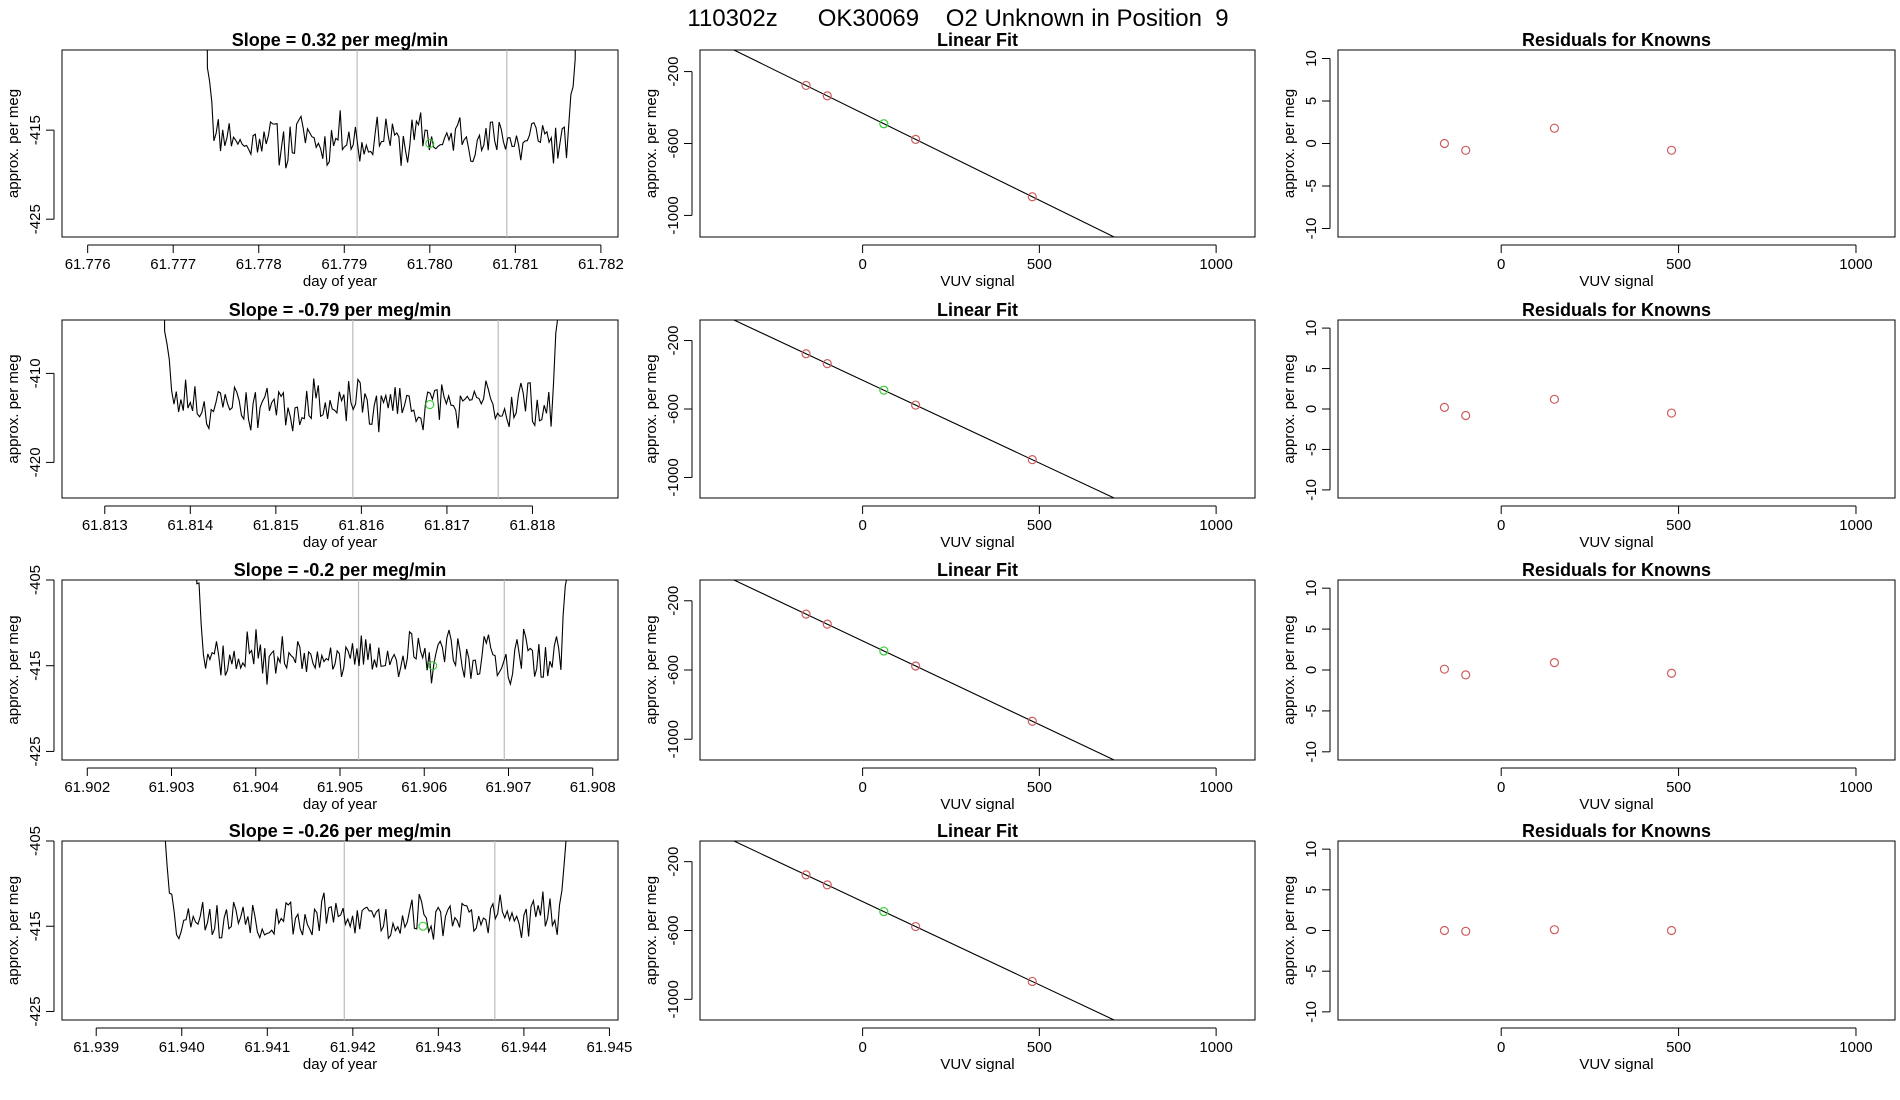 This screenshot has height=1100, width=1900. What do you see at coordinates (88, 264) in the screenshot?
I see `x-tick-label: 61.776` at bounding box center [88, 264].